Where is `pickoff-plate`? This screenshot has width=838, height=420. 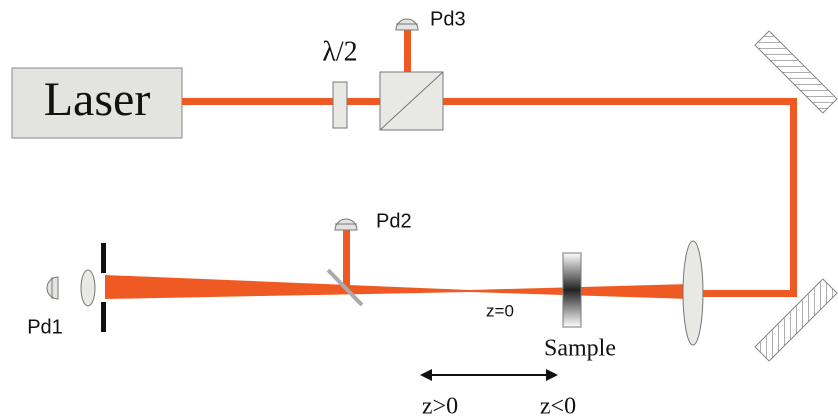
pickoff-plate is located at coordinates (345, 287).